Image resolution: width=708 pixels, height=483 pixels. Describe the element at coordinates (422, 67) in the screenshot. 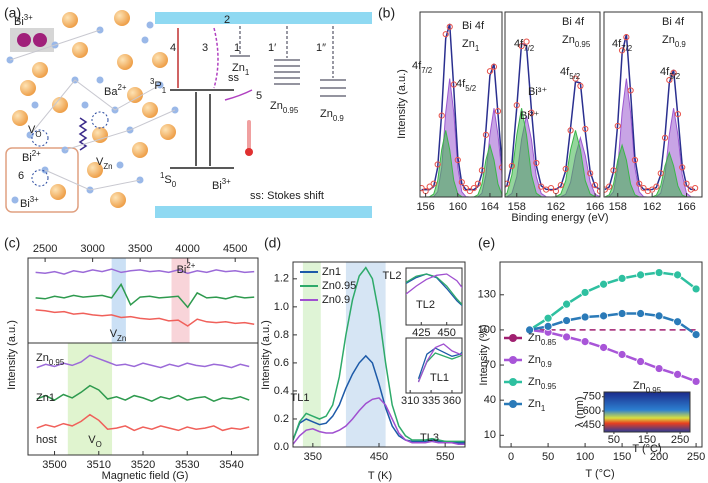

I see `annotation: 4f7/2` at that location.